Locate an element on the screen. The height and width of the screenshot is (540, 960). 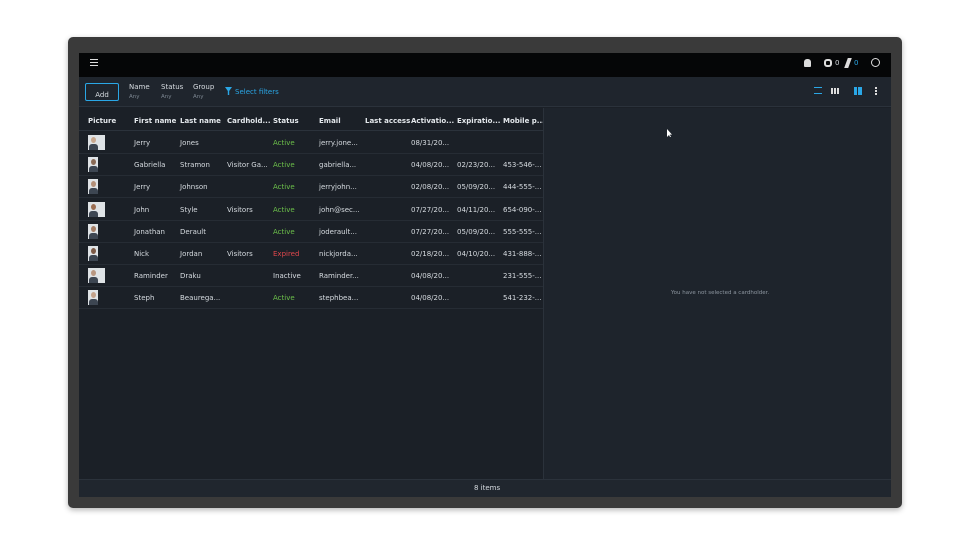
column-header: First name is located at coordinates (155, 121).